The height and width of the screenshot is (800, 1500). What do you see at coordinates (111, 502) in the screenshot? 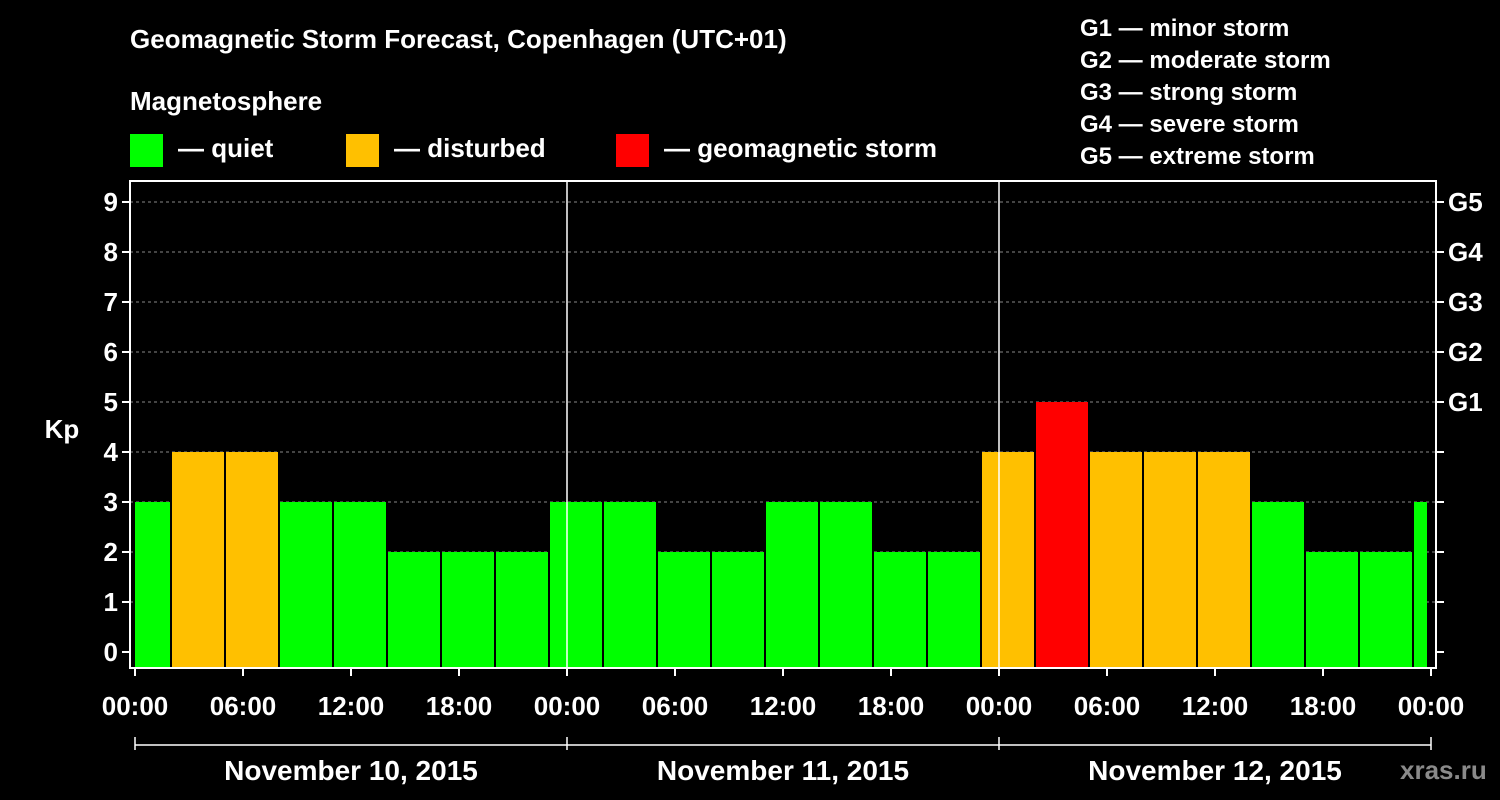
I see `y-tick-label: 3` at bounding box center [111, 502].